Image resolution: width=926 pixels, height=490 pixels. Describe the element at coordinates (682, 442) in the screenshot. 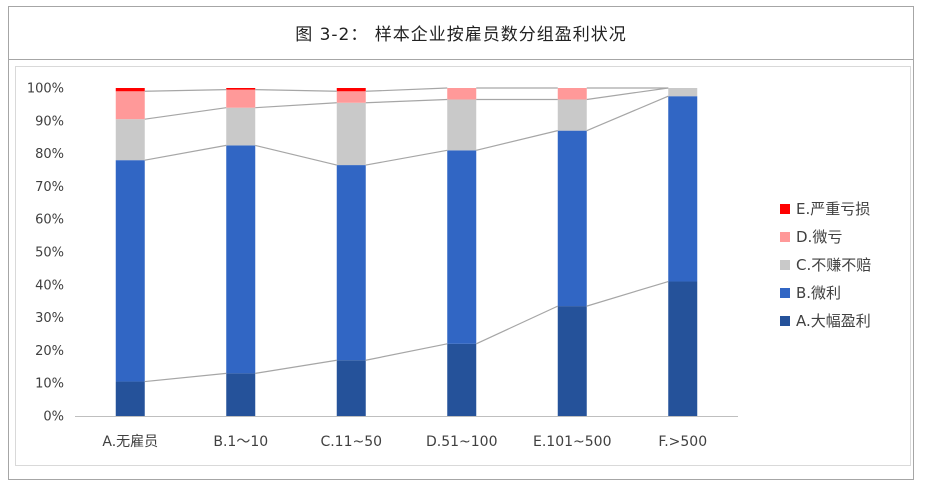

I see `x-tick-label: F.>500` at that location.